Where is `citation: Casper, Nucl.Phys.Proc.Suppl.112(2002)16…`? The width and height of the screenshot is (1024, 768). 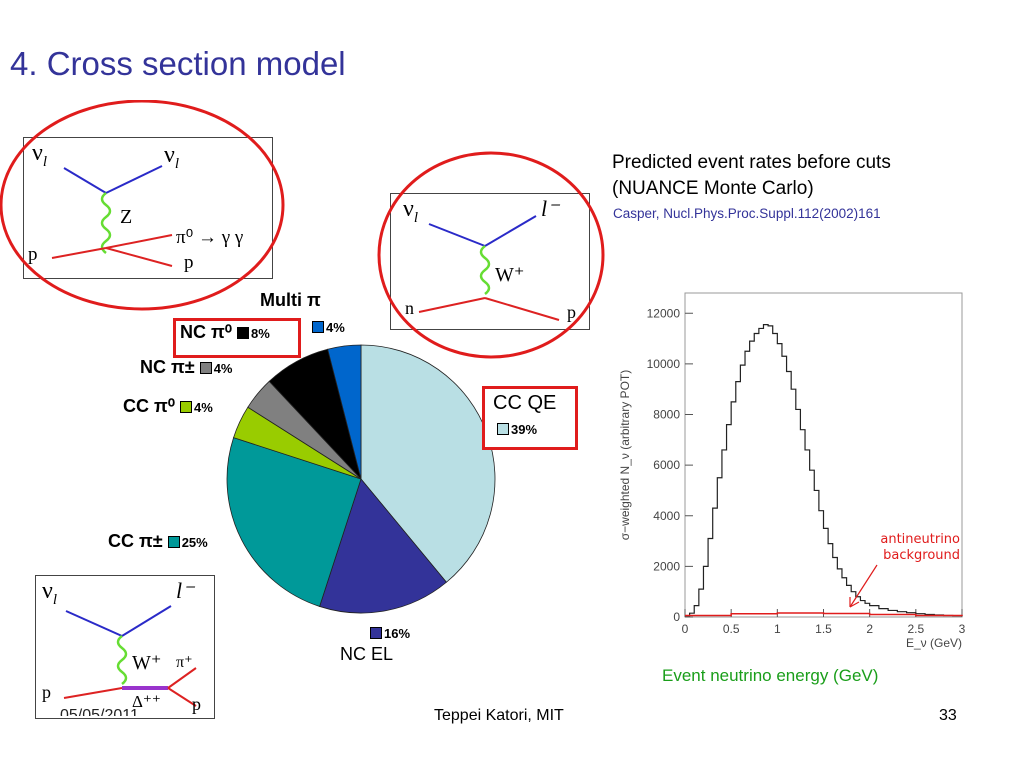
citation: Casper, Nucl.Phys.Proc.Suppl.112(2002)16… is located at coordinates (747, 213).